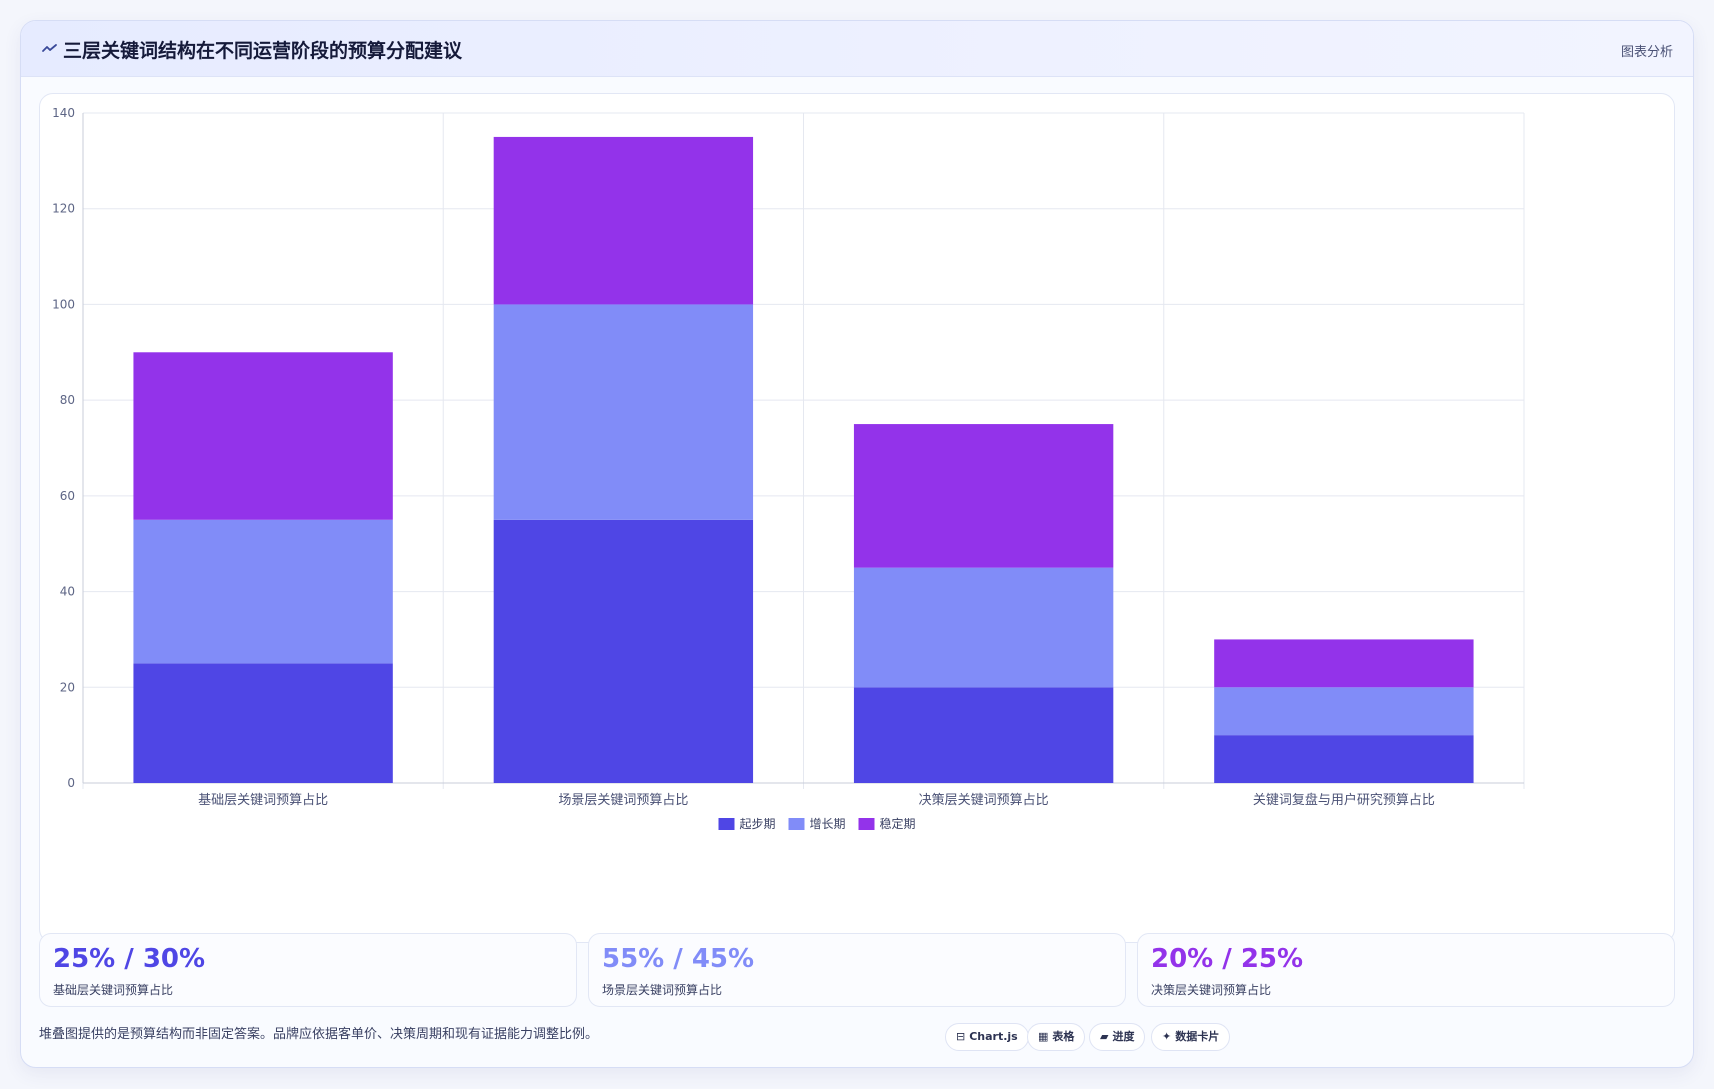 Image resolution: width=1714 pixels, height=1089 pixels. What do you see at coordinates (67, 400) in the screenshot?
I see `y-tick-label: 80` at bounding box center [67, 400].